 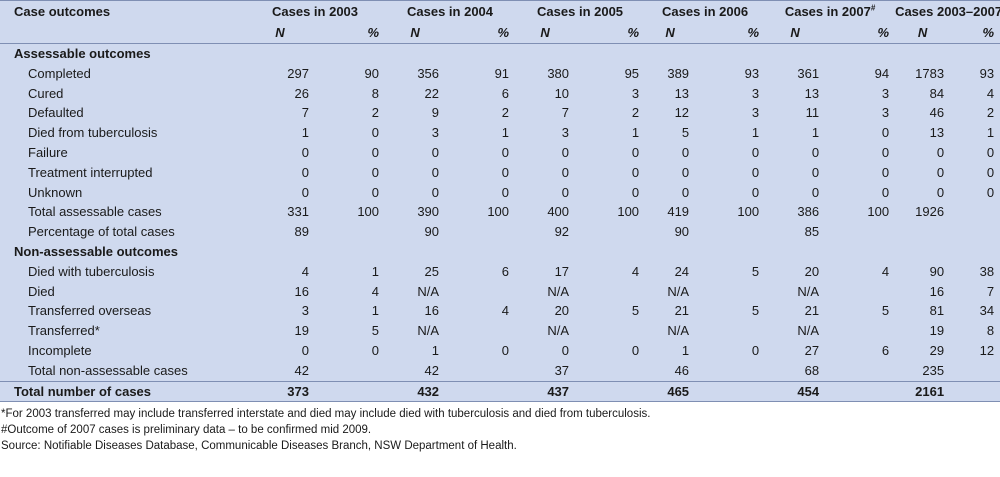 What do you see at coordinates (705, 11) in the screenshot?
I see `year-label: Cases in 2006` at bounding box center [705, 11].